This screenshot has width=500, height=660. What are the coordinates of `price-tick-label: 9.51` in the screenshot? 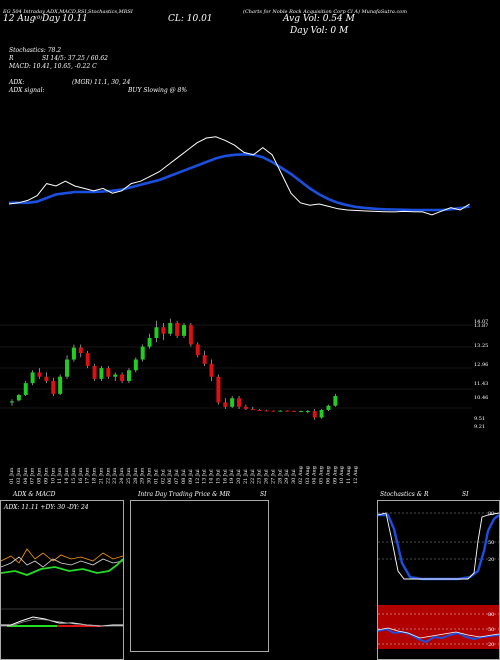 It's located at (479, 419).